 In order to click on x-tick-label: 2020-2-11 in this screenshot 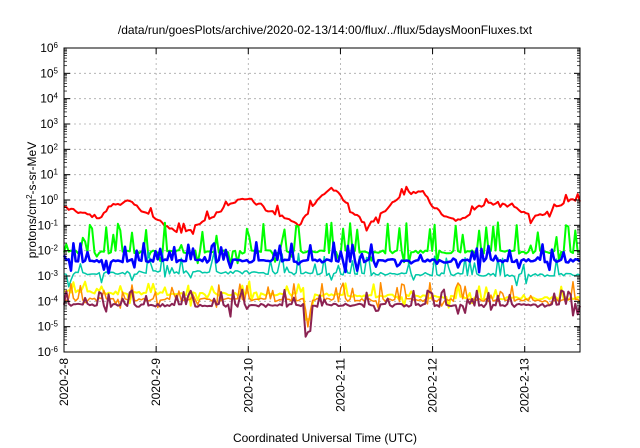, I will do `click(340, 385)`.